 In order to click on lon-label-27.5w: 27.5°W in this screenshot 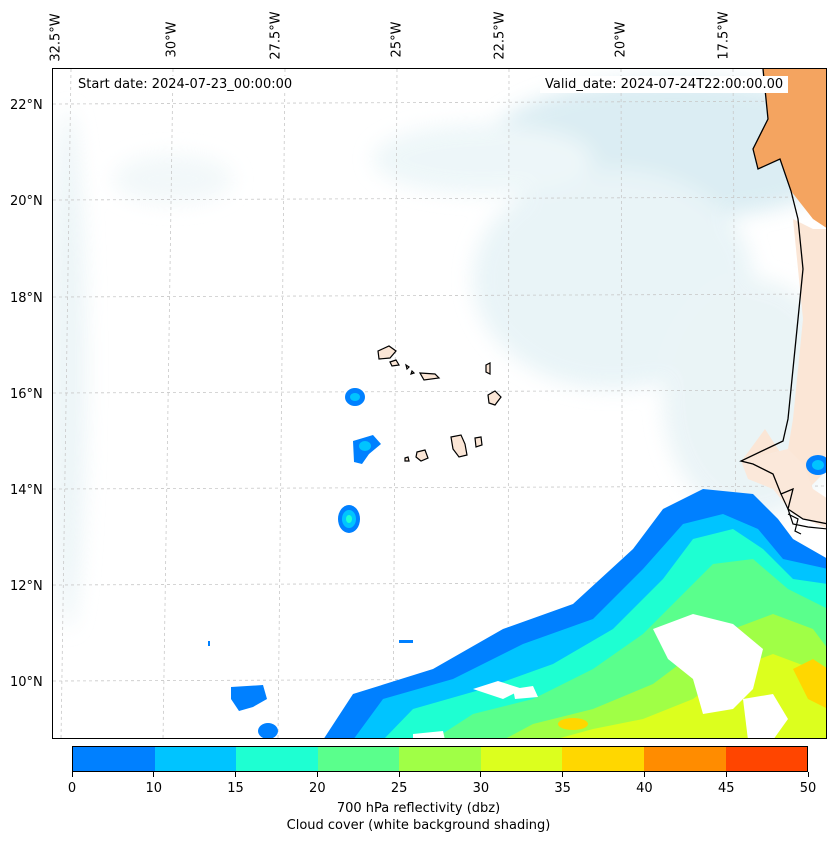, I will do `click(276, 35)`.